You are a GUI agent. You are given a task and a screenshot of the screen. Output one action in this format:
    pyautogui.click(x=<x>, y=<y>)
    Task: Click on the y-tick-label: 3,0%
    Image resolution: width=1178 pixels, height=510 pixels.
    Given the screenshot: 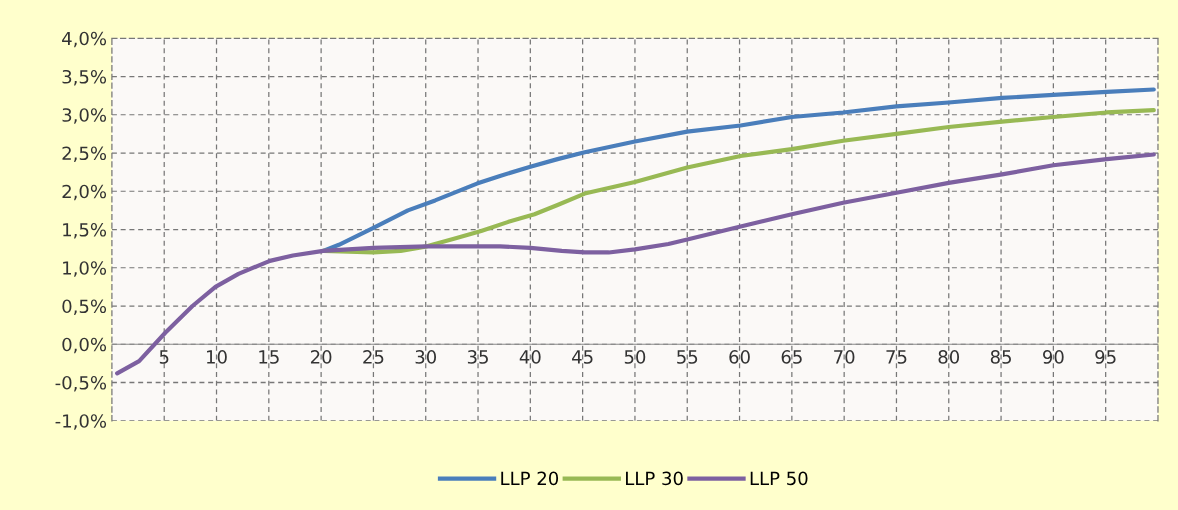 What is the action you would take?
    pyautogui.click(x=84, y=116)
    